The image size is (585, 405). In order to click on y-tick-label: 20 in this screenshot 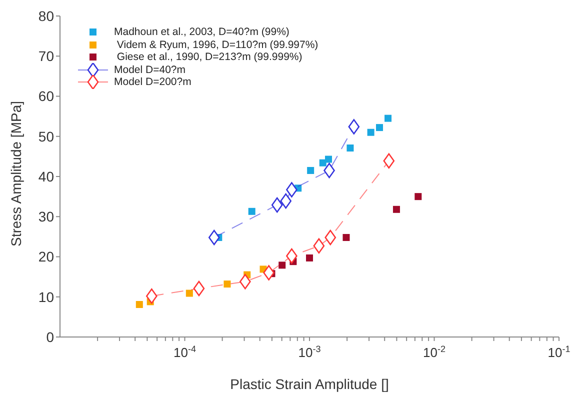, I will do `click(46, 256)`.